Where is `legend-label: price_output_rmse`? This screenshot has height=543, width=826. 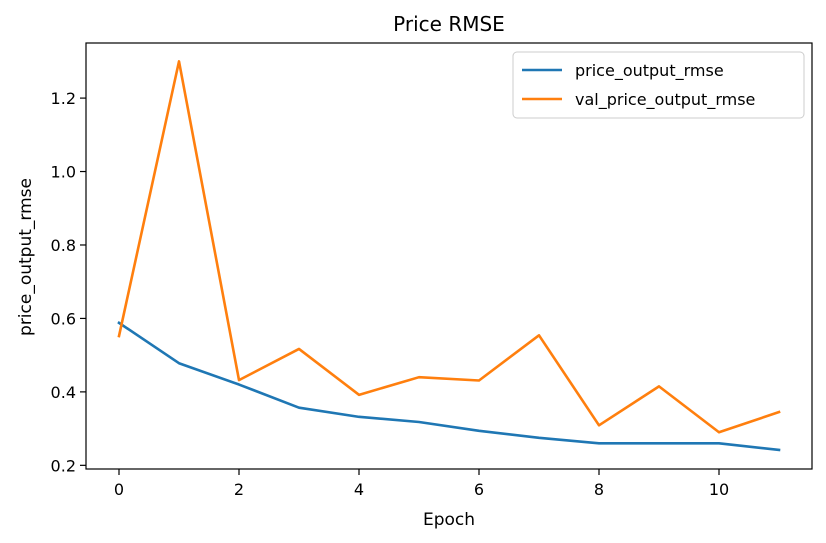
legend-label: price_output_rmse is located at coordinates (649, 71).